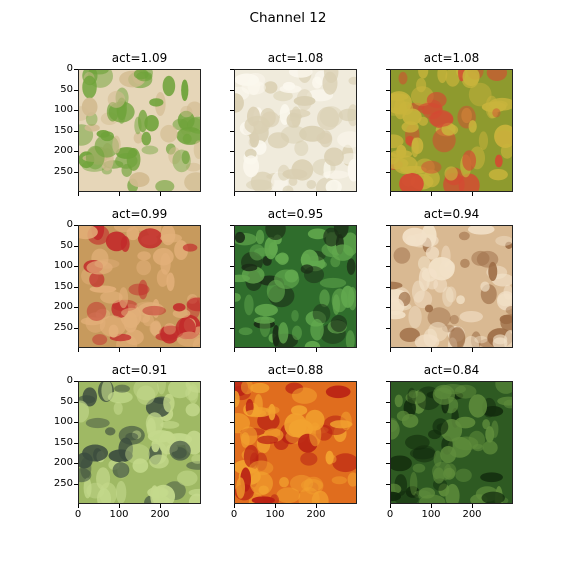  I want to click on y-tick-label: 100, so click(63, 421).